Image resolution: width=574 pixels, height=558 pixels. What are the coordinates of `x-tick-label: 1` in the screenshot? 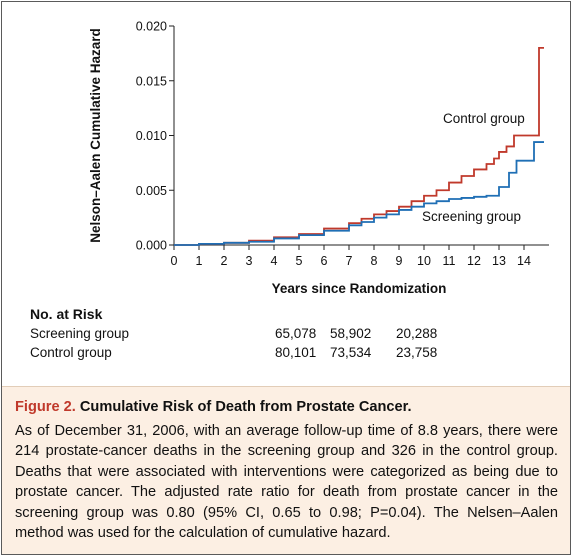 It's located at (199, 261).